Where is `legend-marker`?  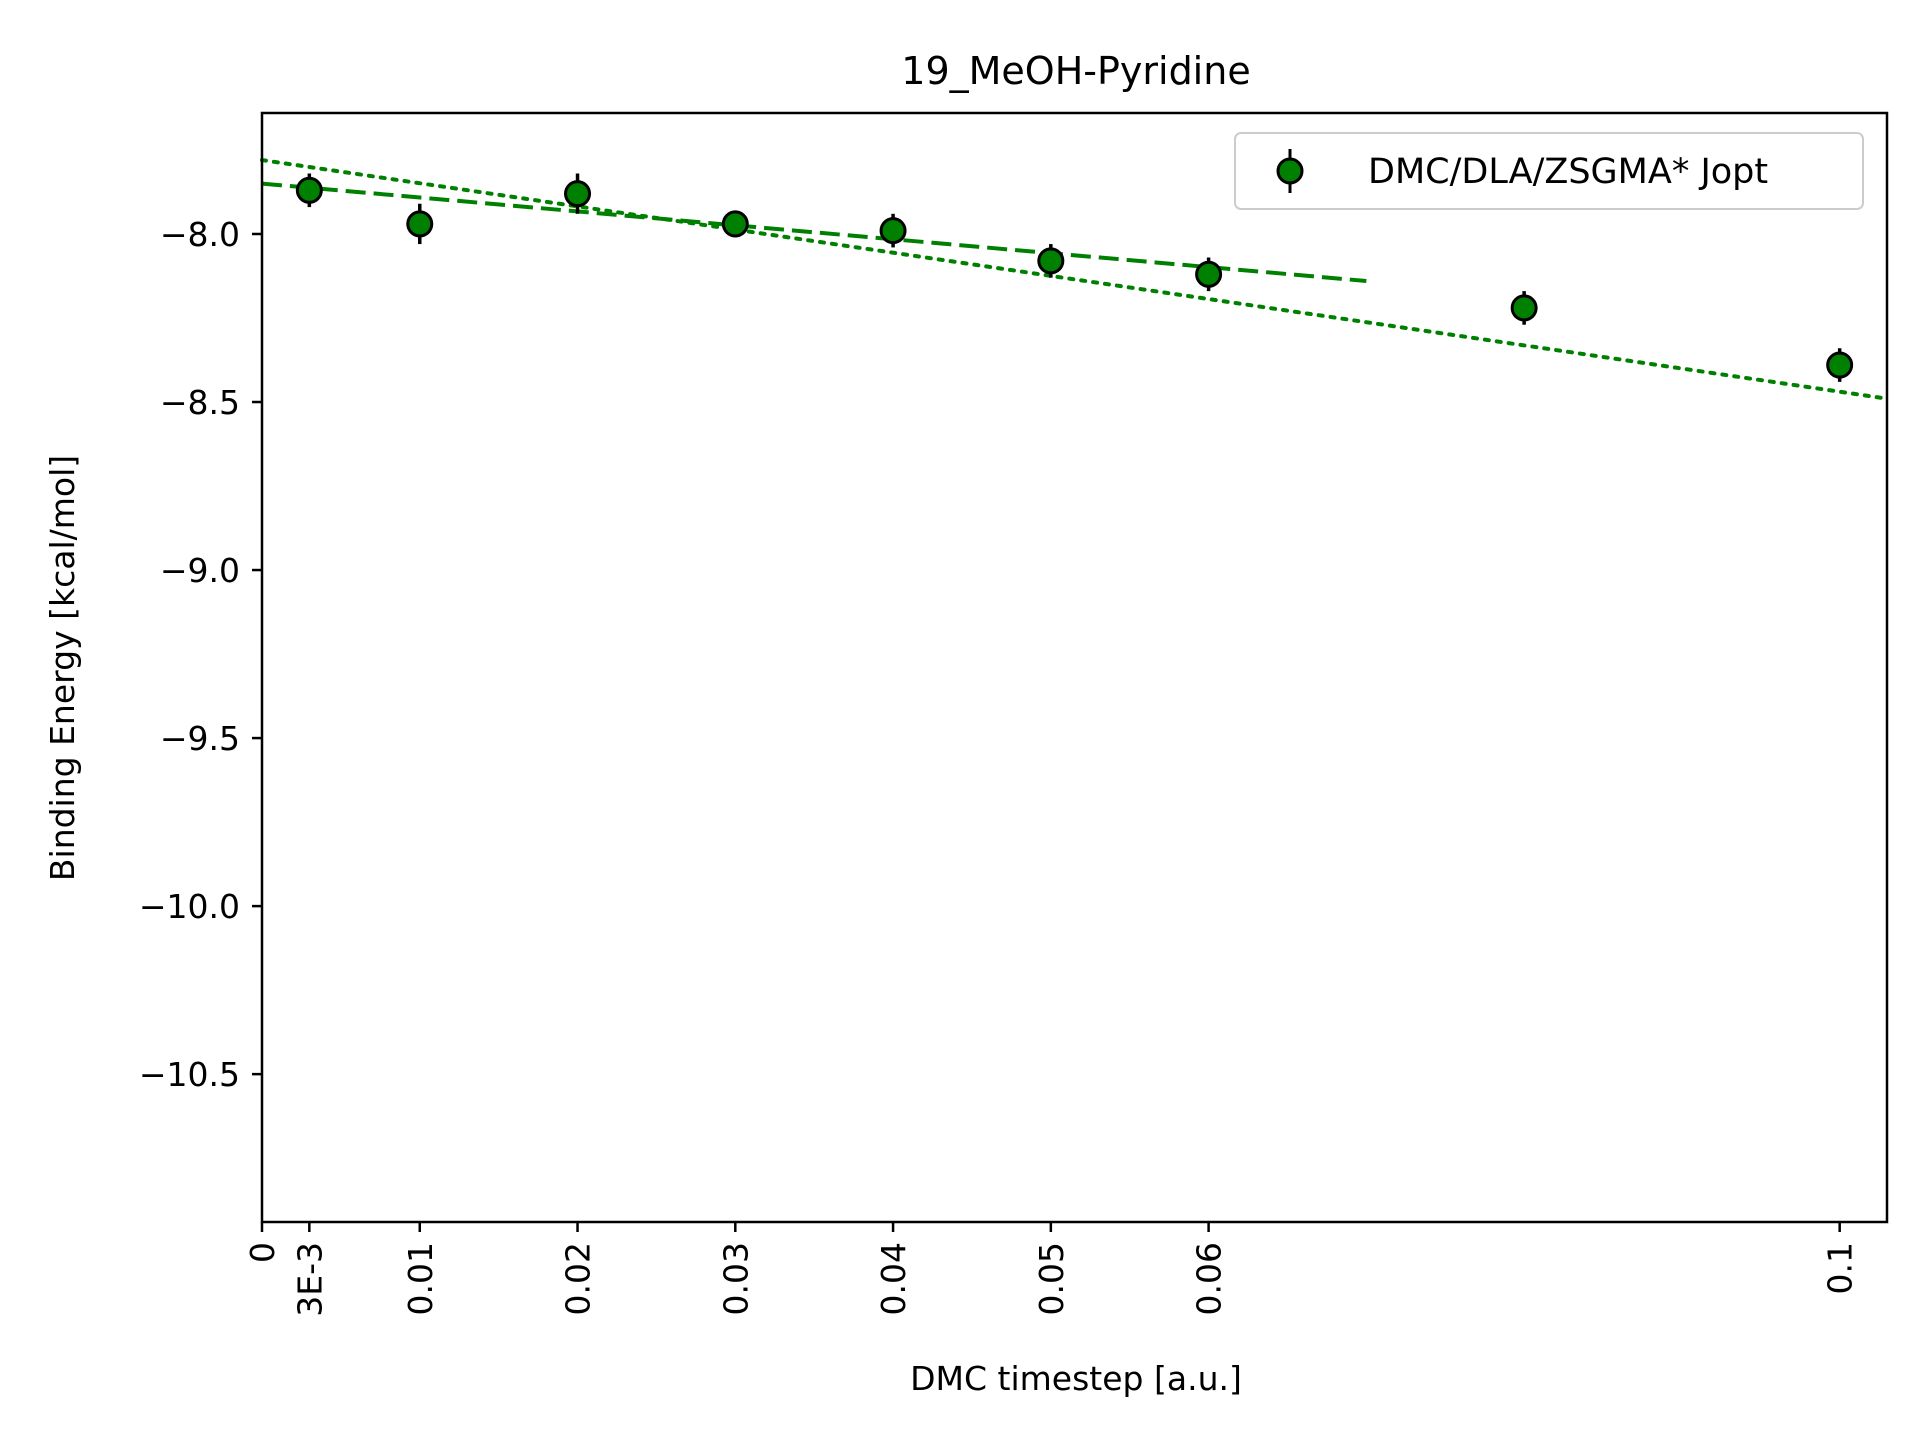
legend-marker is located at coordinates (1290, 171).